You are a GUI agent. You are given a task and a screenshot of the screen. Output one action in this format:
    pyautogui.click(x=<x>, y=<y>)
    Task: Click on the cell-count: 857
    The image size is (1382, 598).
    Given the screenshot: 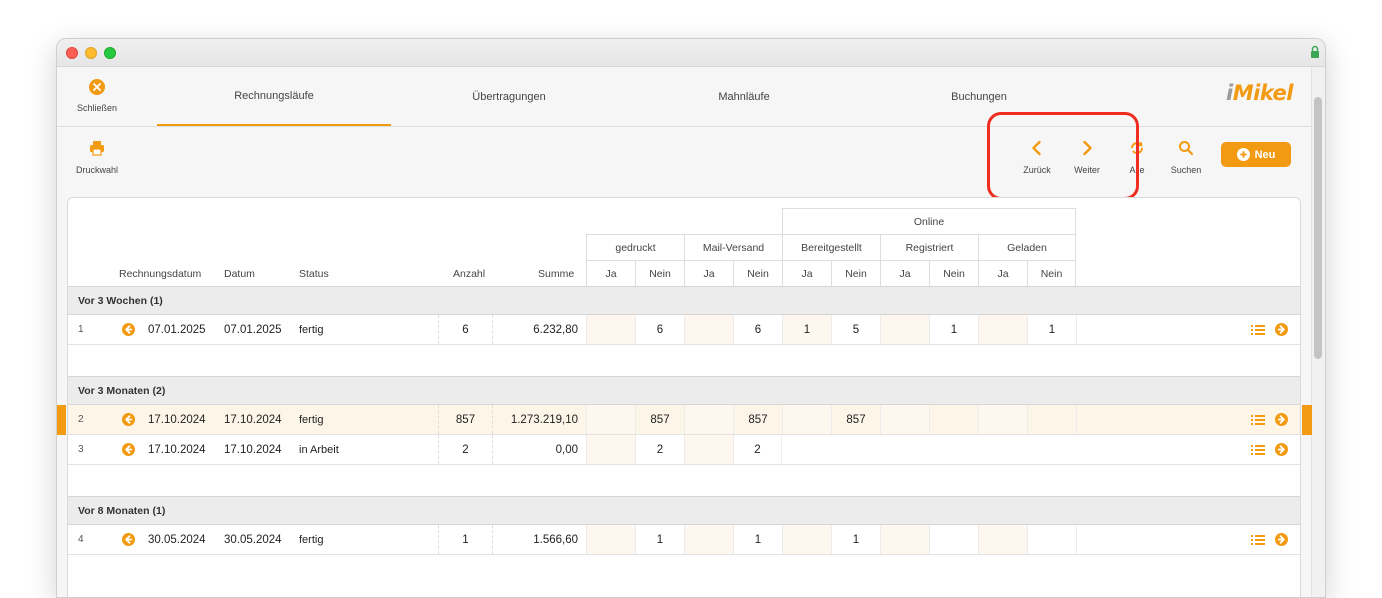 What is the action you would take?
    pyautogui.click(x=855, y=419)
    